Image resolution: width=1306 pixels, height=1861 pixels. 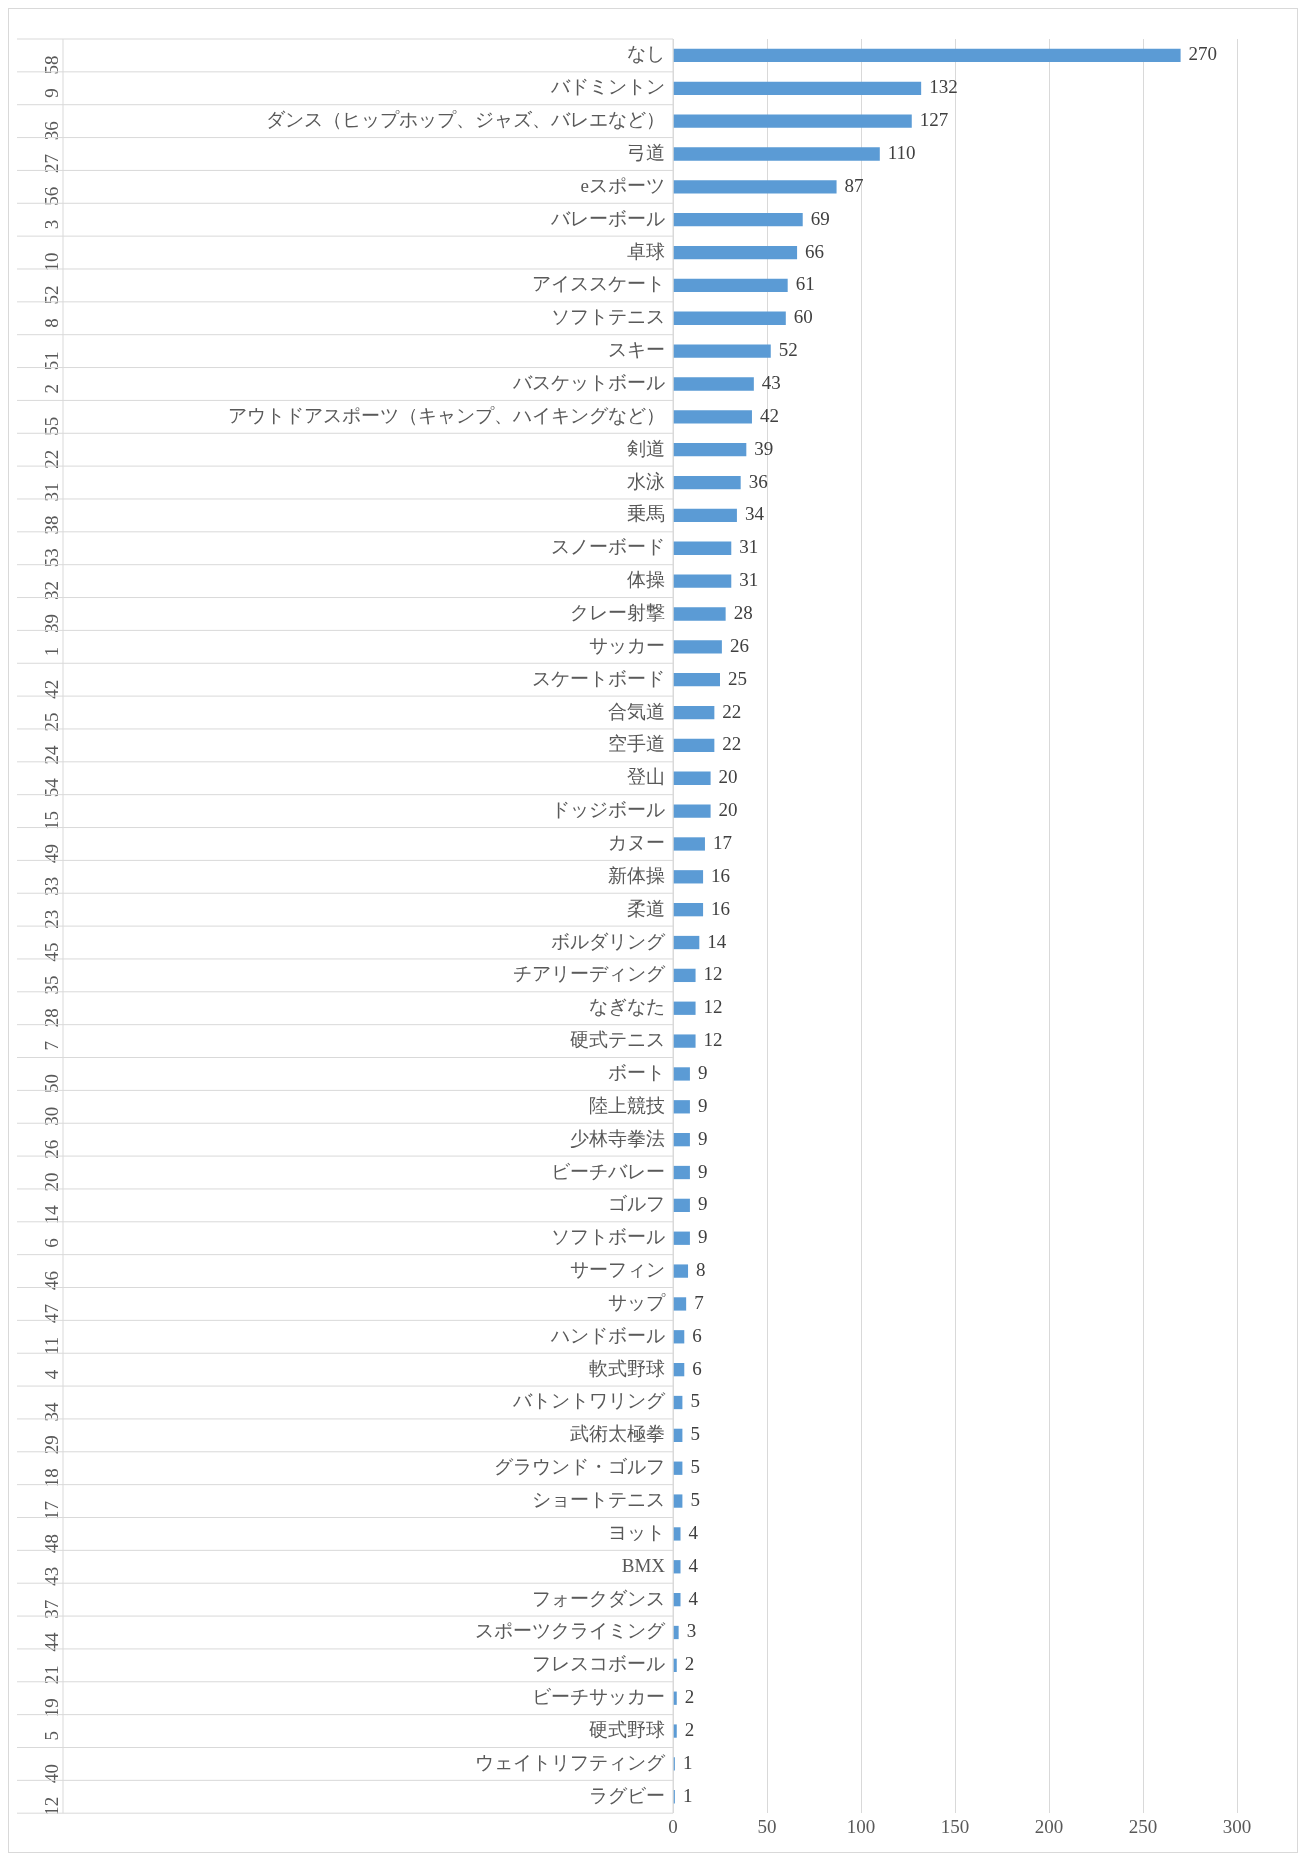 What do you see at coordinates (636, 1072) in the screenshot?
I see `y-tick-label: ボート` at bounding box center [636, 1072].